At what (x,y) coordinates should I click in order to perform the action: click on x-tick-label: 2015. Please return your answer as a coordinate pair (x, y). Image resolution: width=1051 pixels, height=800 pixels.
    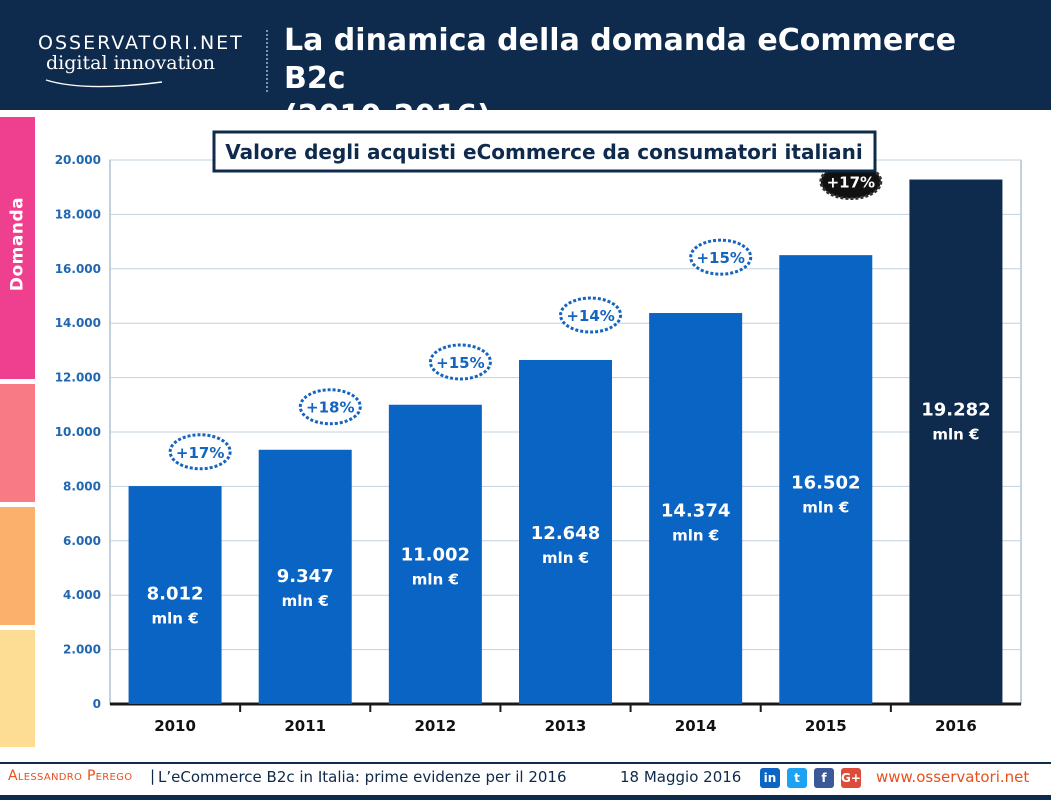
    Looking at the image, I should click on (826, 726).